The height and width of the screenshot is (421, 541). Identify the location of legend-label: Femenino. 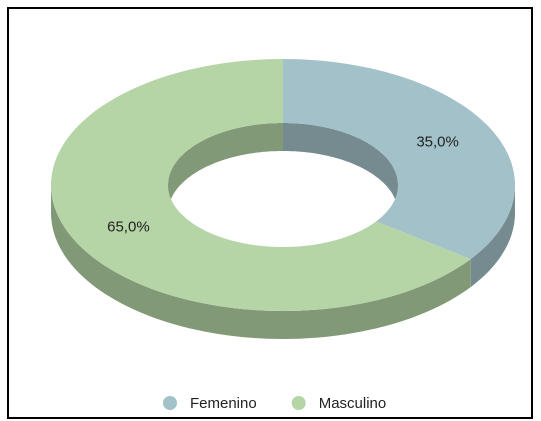
(223, 403).